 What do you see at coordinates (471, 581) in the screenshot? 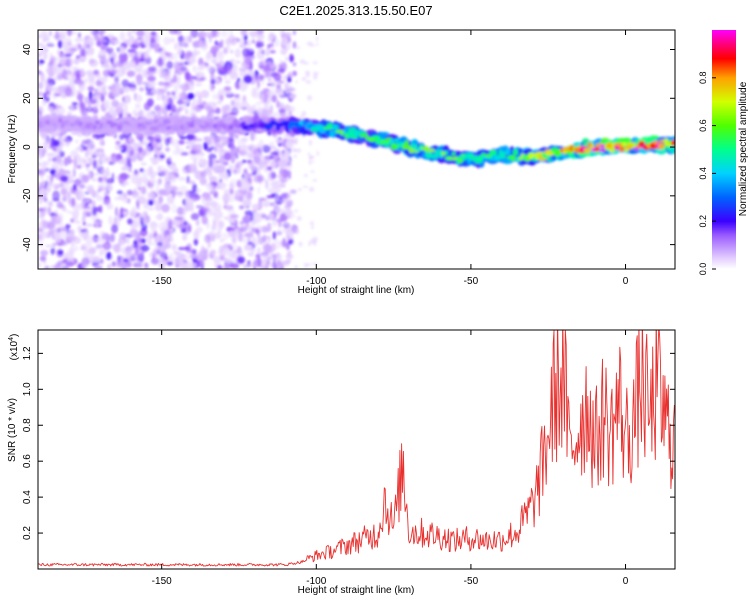
I see `x-tick-label: -50` at bounding box center [471, 581].